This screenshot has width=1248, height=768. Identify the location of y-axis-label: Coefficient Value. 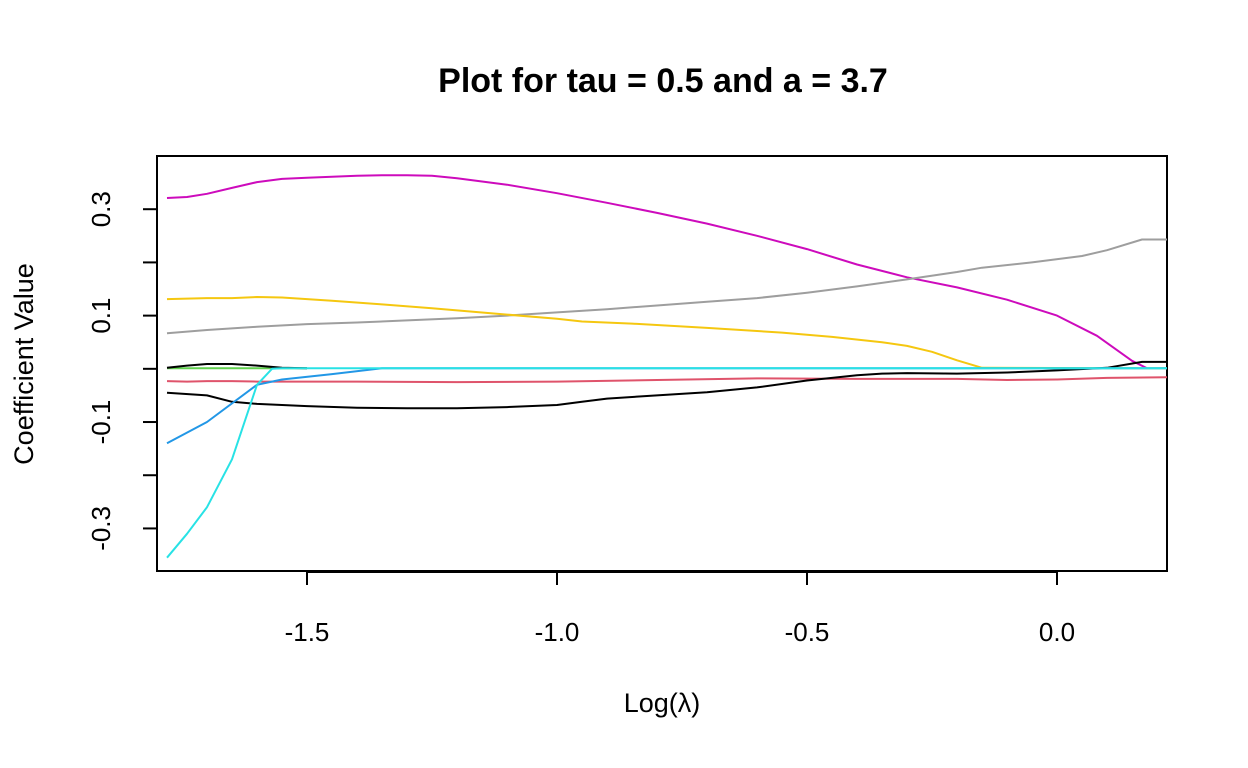
(24, 364).